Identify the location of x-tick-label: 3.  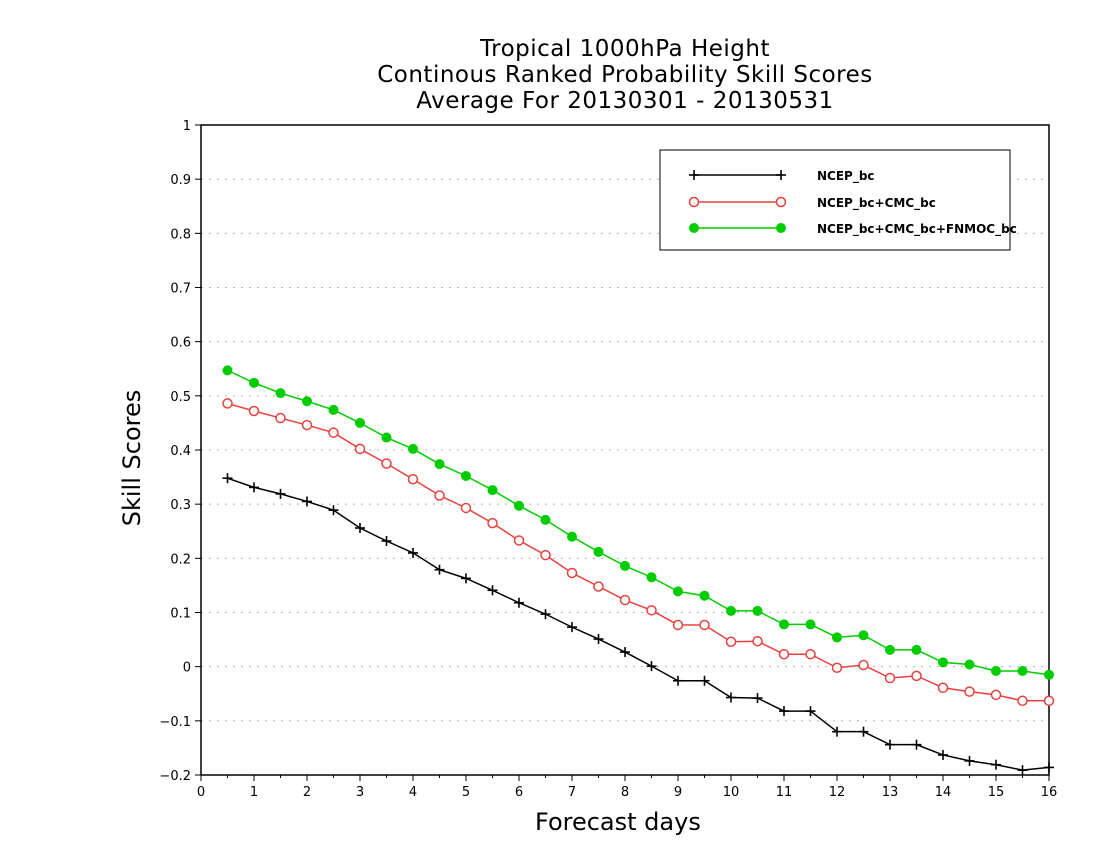
(360, 792).